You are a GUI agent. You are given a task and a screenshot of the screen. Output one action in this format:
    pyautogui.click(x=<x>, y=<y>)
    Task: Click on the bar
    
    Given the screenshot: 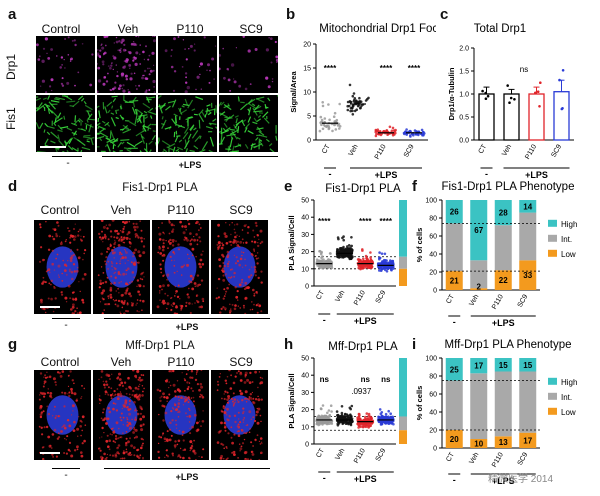 What is the action you would take?
    pyautogui.click(x=561, y=116)
    